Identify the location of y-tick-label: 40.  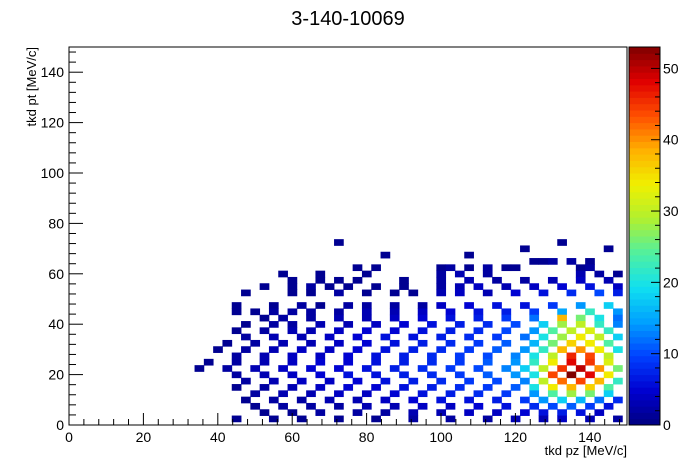
(56, 324).